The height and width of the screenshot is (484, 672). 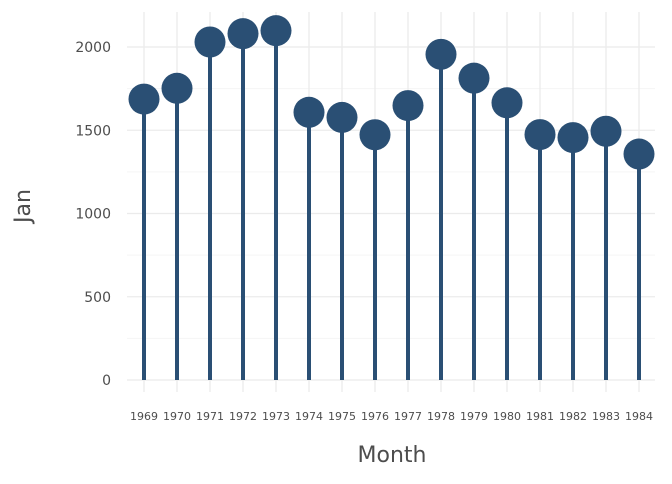 What do you see at coordinates (97, 298) in the screenshot?
I see `y-tick-label: 500` at bounding box center [97, 298].